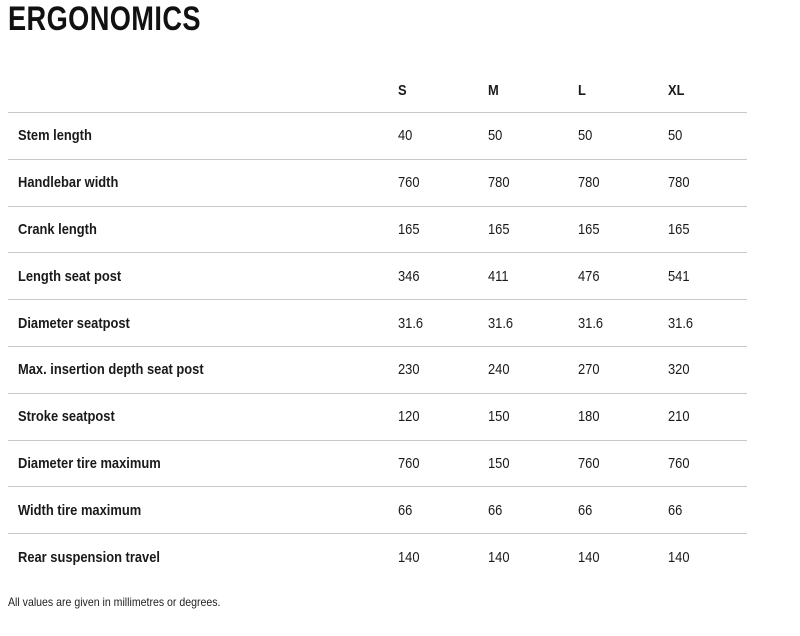 The image size is (800, 636). What do you see at coordinates (377, 90) in the screenshot?
I see `table-header-row: S M L XL` at bounding box center [377, 90].